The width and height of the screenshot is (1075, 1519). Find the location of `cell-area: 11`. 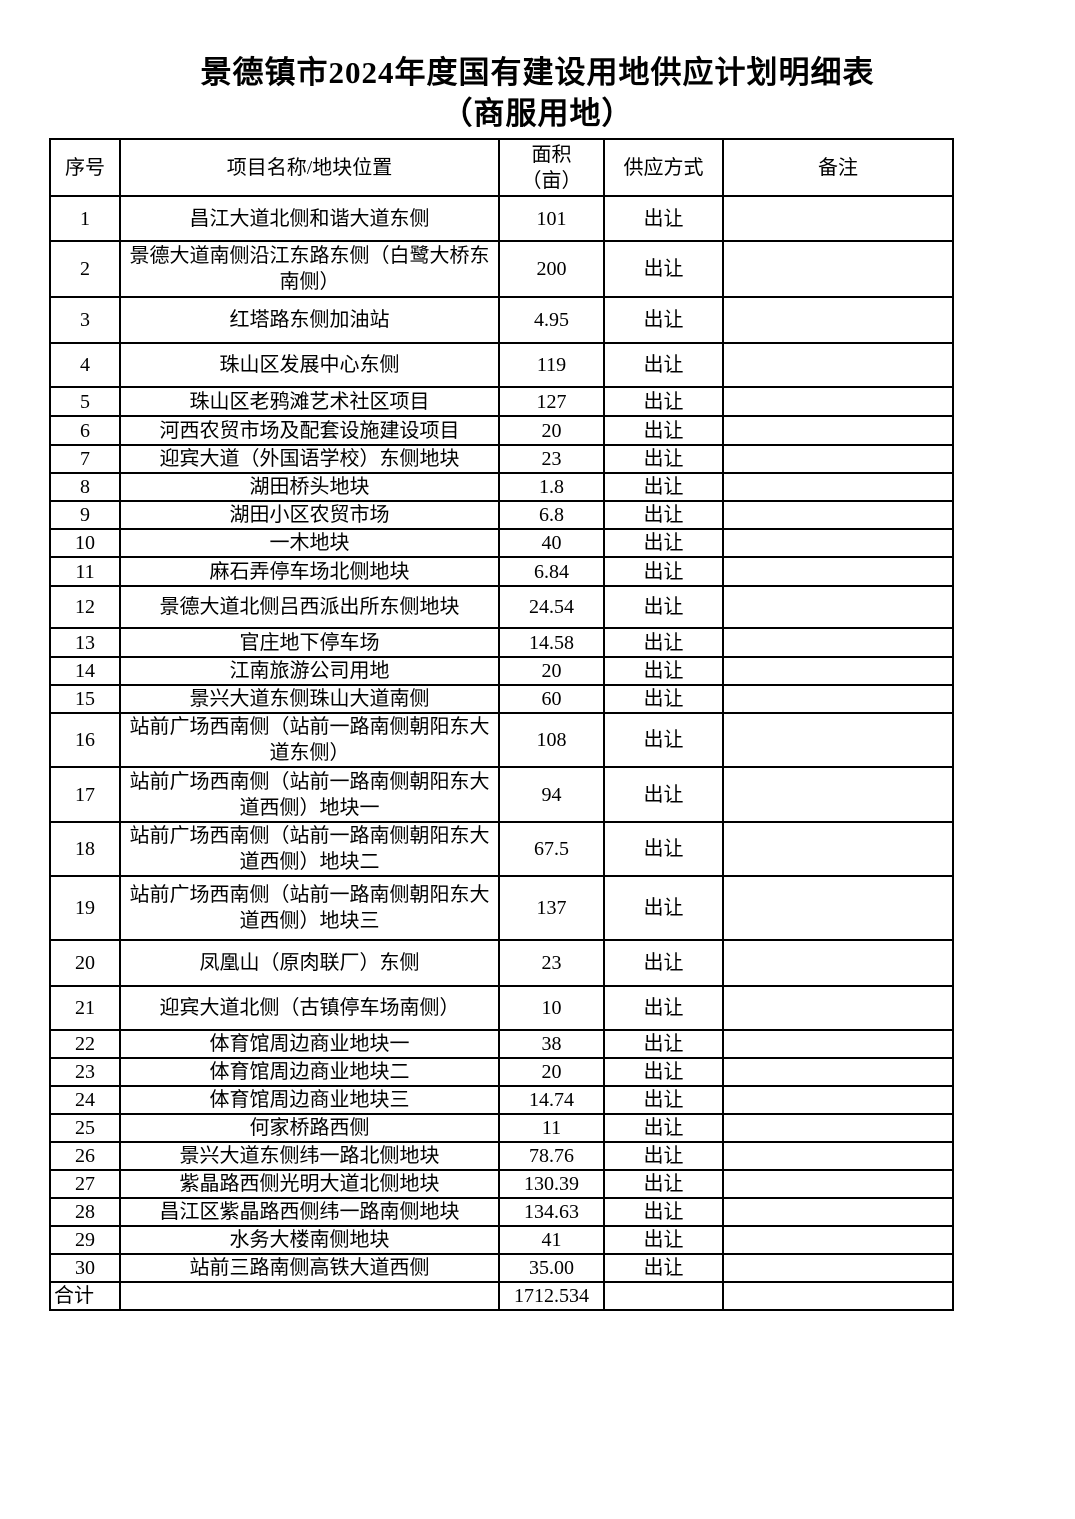

cell-area: 11 is located at coordinates (551, 1128).